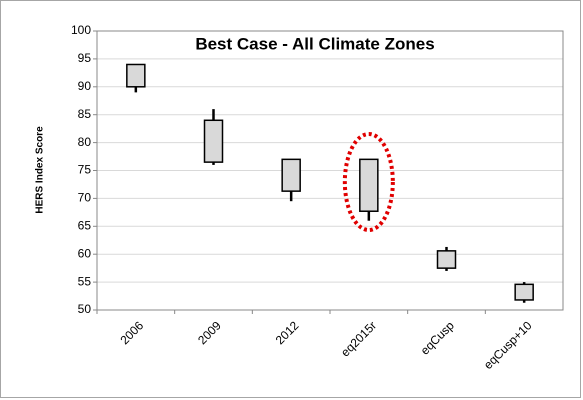  What do you see at coordinates (81, 30) in the screenshot?
I see `y-tick-label: 100` at bounding box center [81, 30].